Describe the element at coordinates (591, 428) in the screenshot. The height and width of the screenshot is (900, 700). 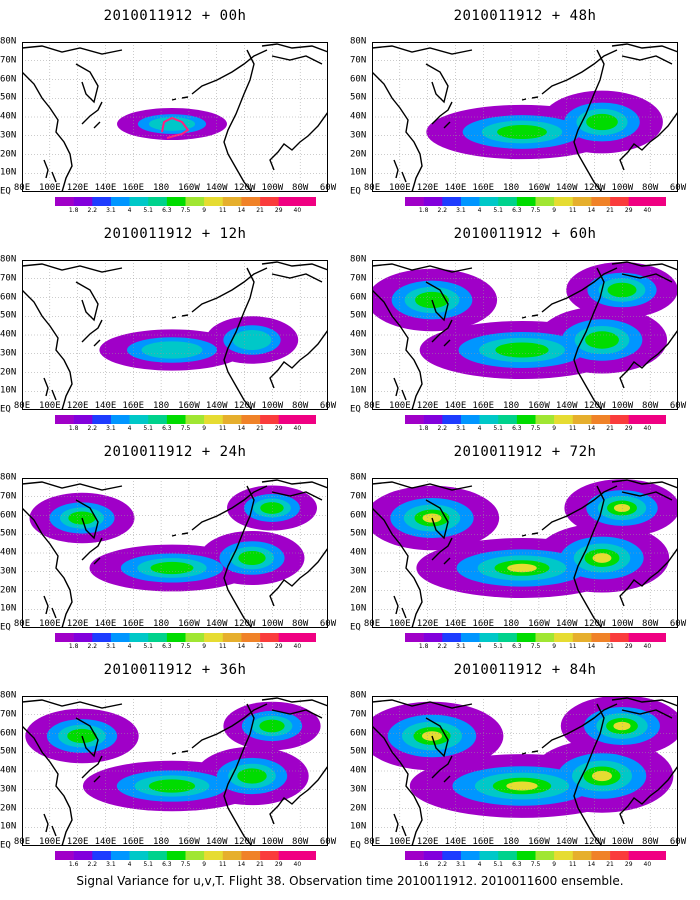
I see `colorbar-tick-label: 14` at that location.